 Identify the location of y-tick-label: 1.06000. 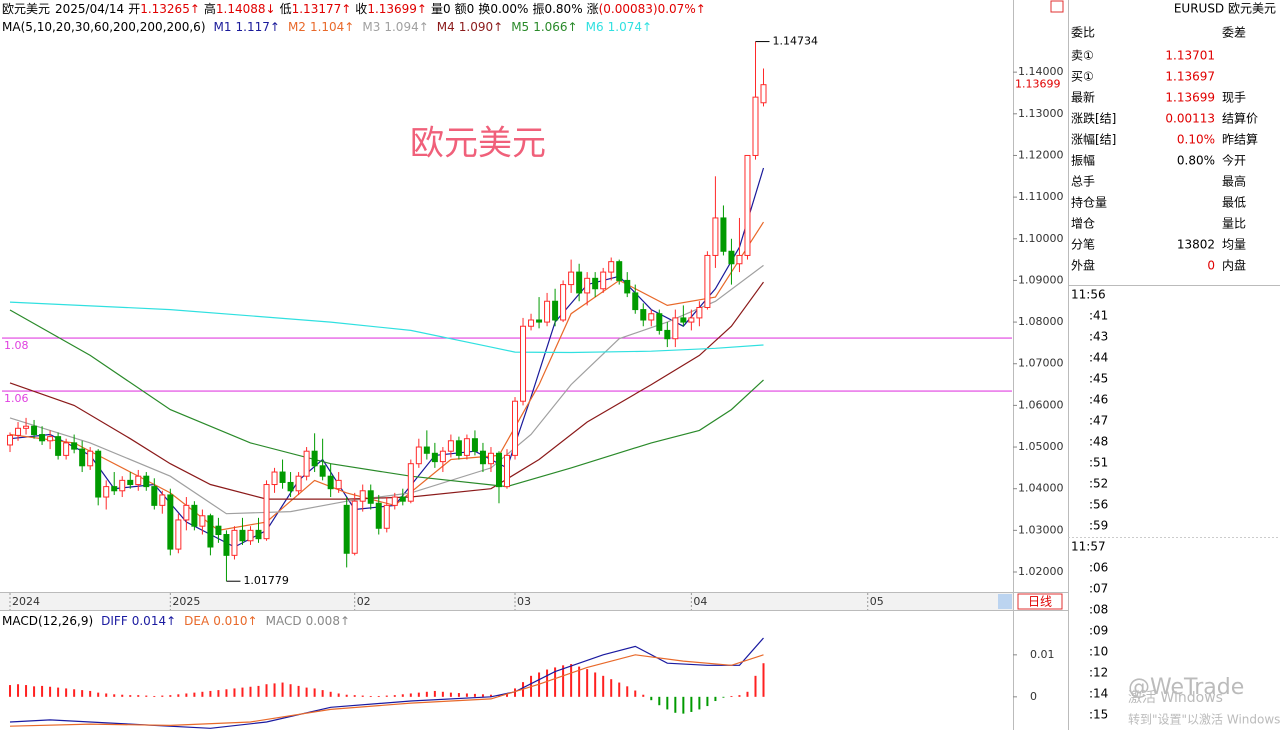
(1041, 404).